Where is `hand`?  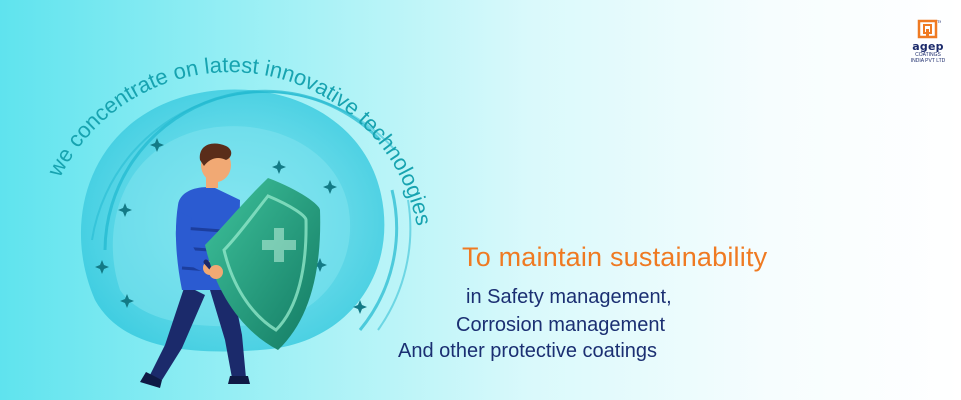 hand is located at coordinates (216, 272).